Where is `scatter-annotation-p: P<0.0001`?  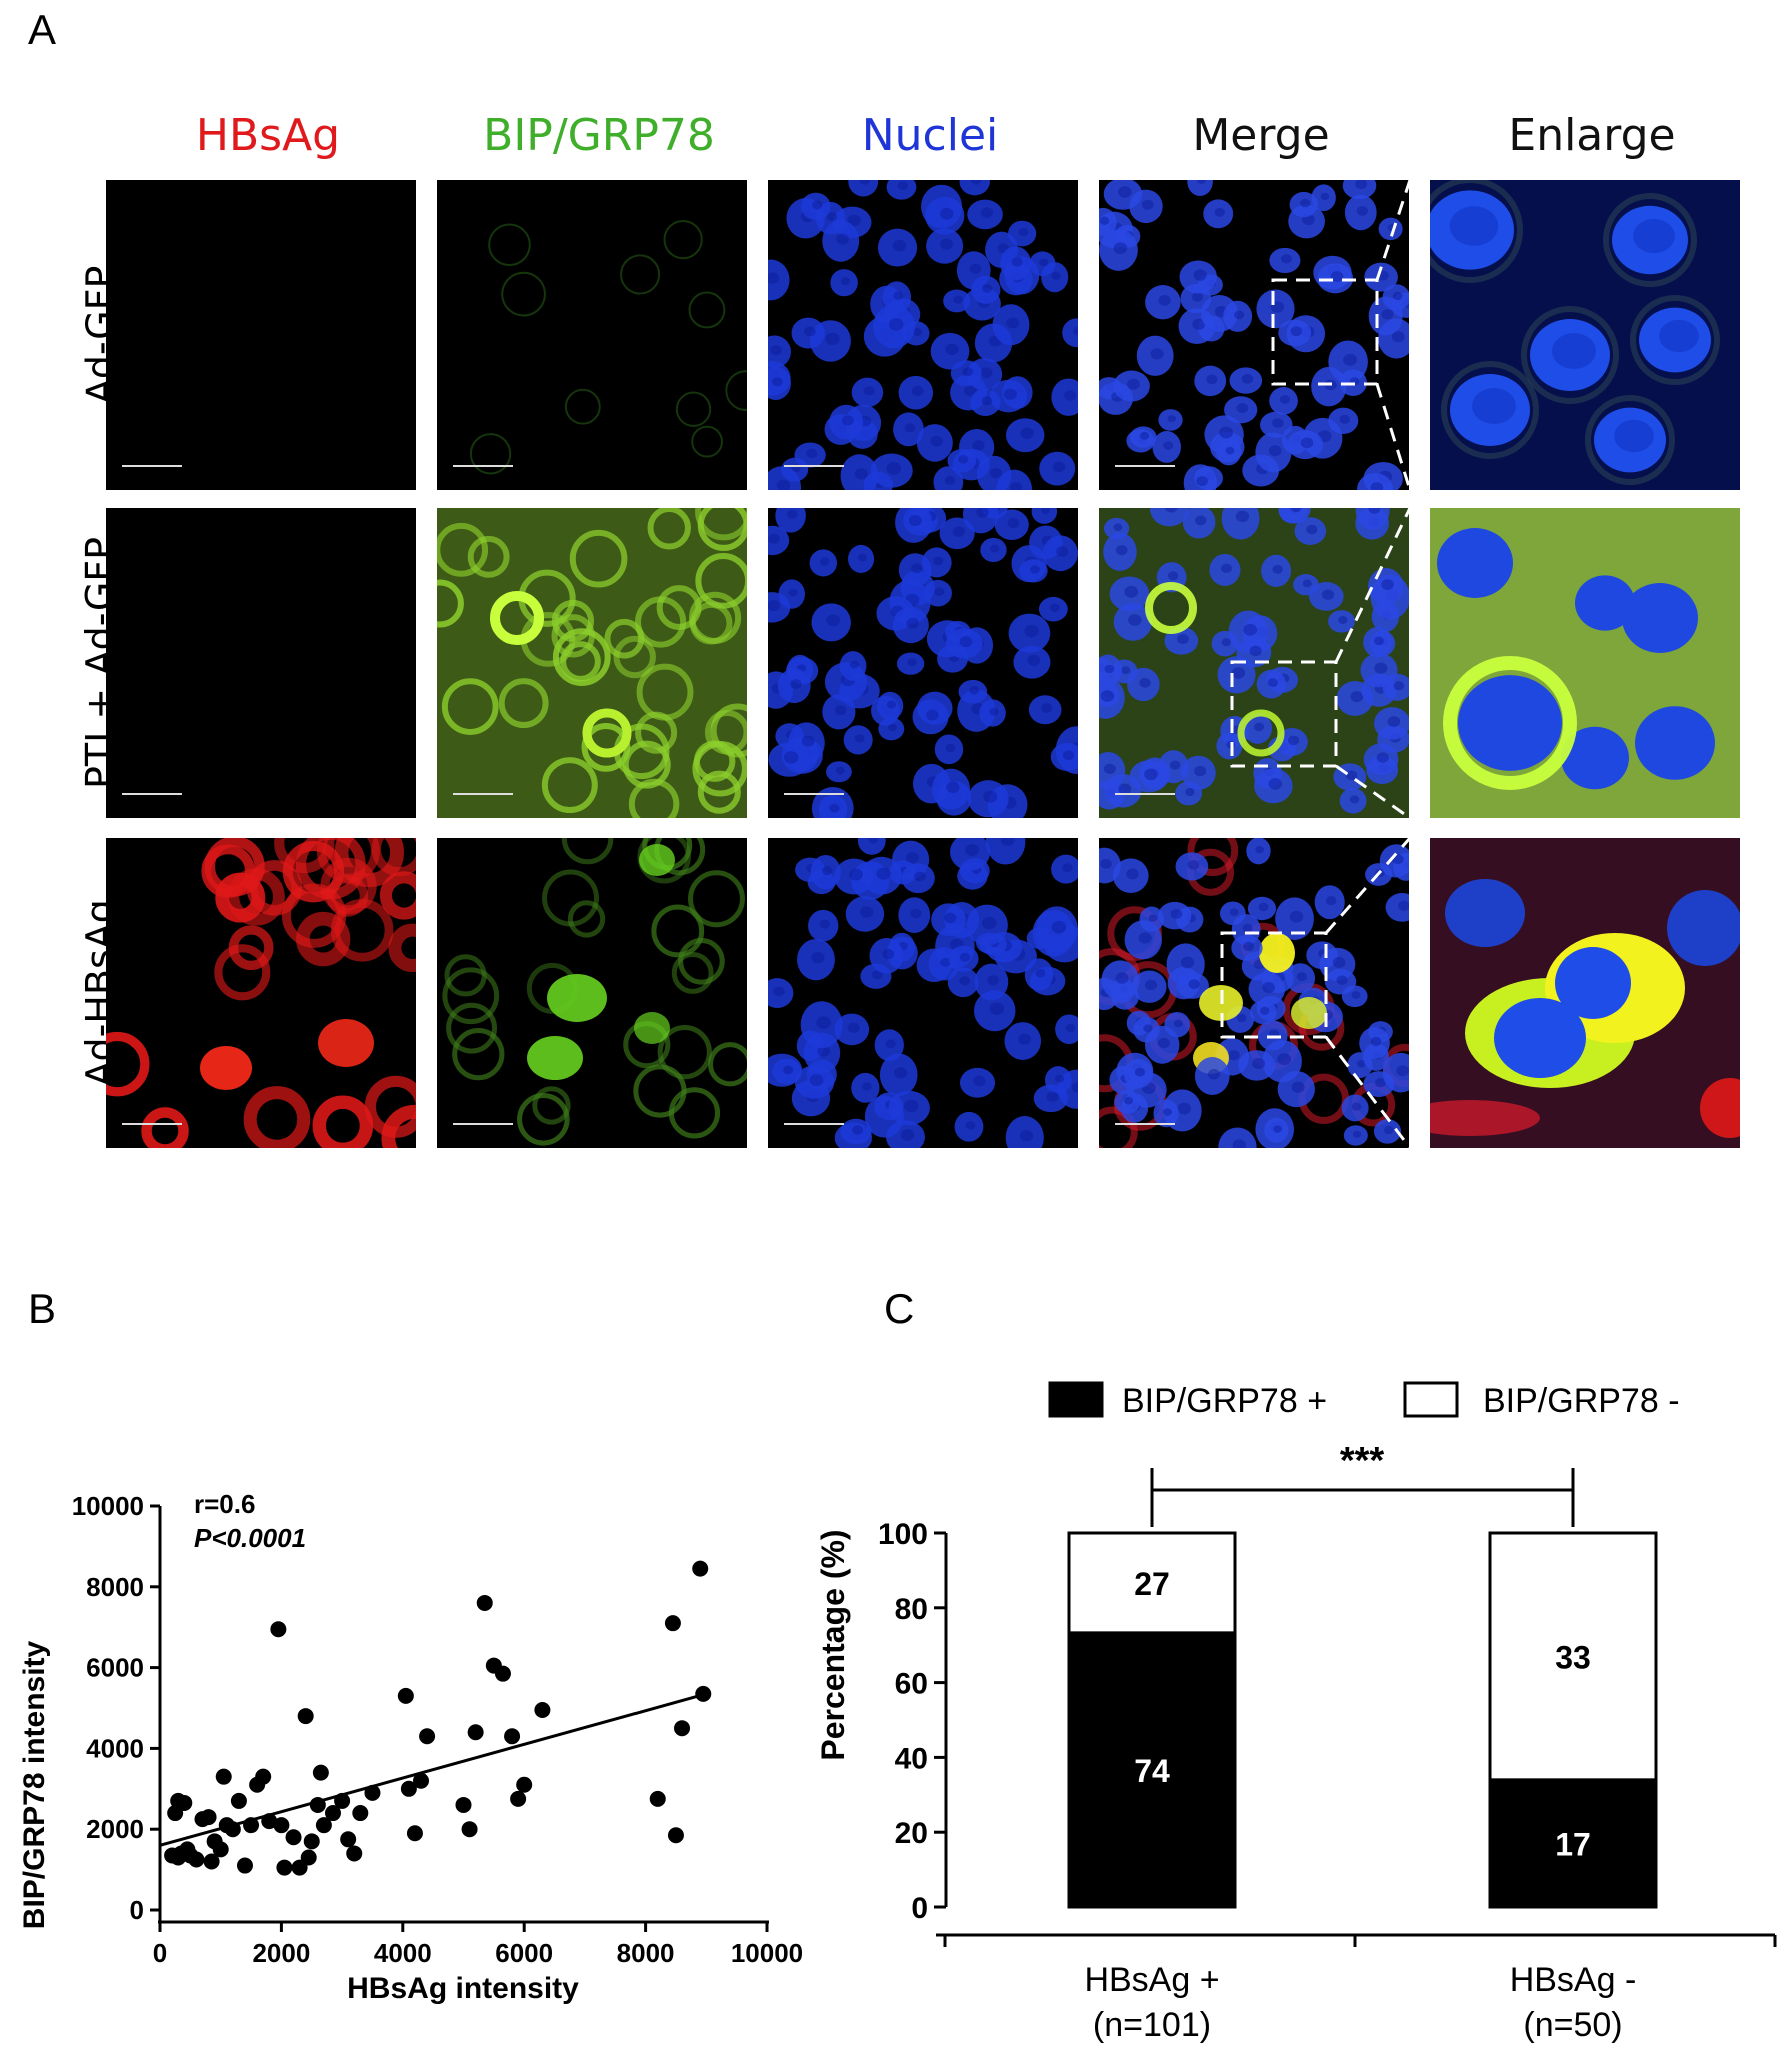
scatter-annotation-p: P<0.0001 is located at coordinates (250, 1538).